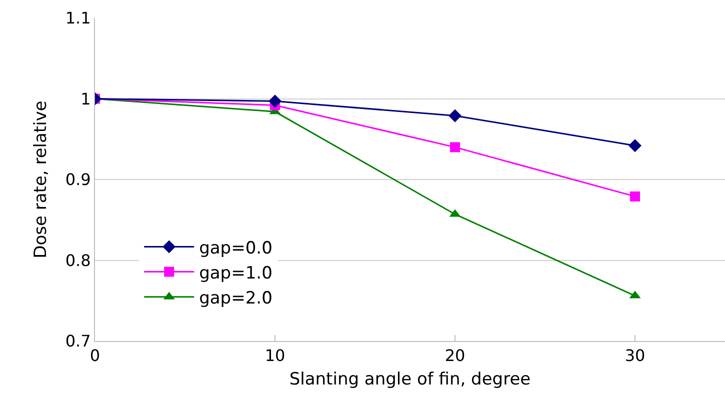 This screenshot has height=416, width=725. What do you see at coordinates (235, 248) in the screenshot?
I see `legend-label: gap=0.0` at bounding box center [235, 248].